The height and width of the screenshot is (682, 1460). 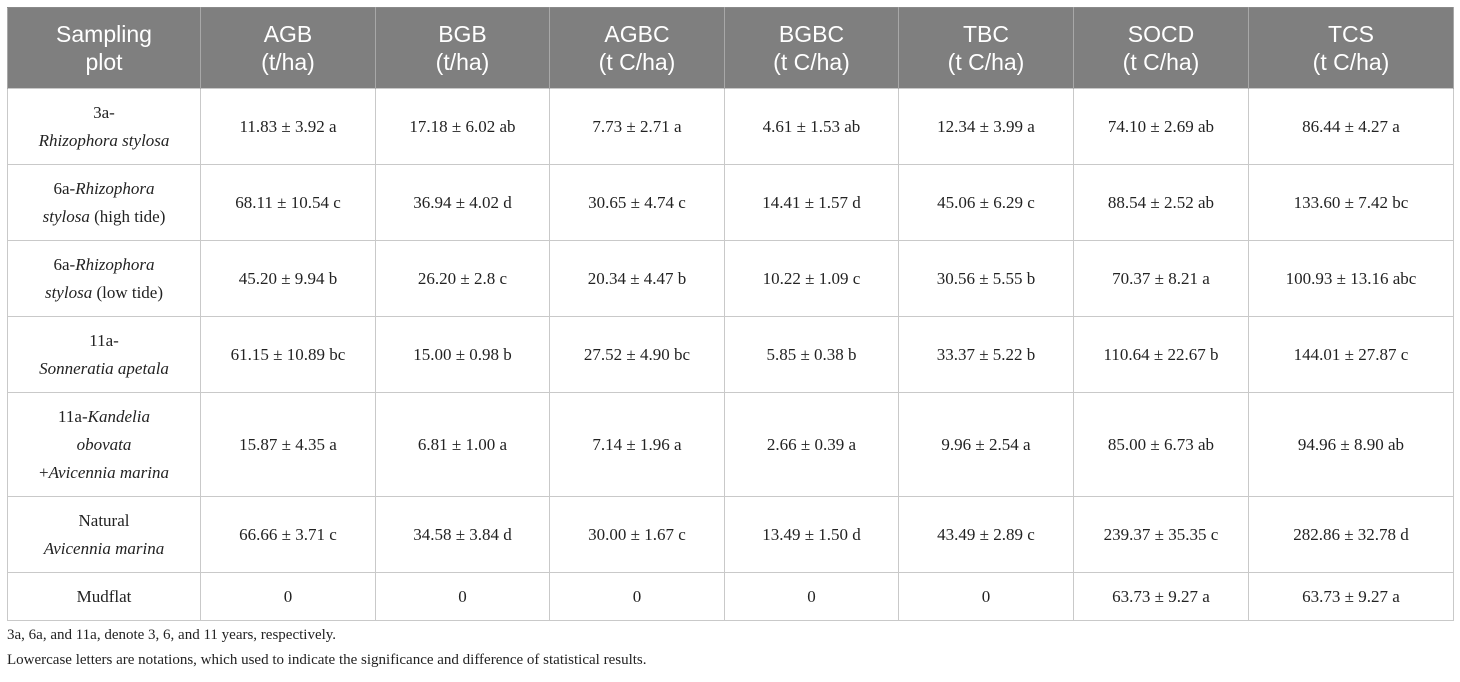 What do you see at coordinates (462, 126) in the screenshot?
I see `cell-value: 17.18 ± 6.02 ab` at bounding box center [462, 126].